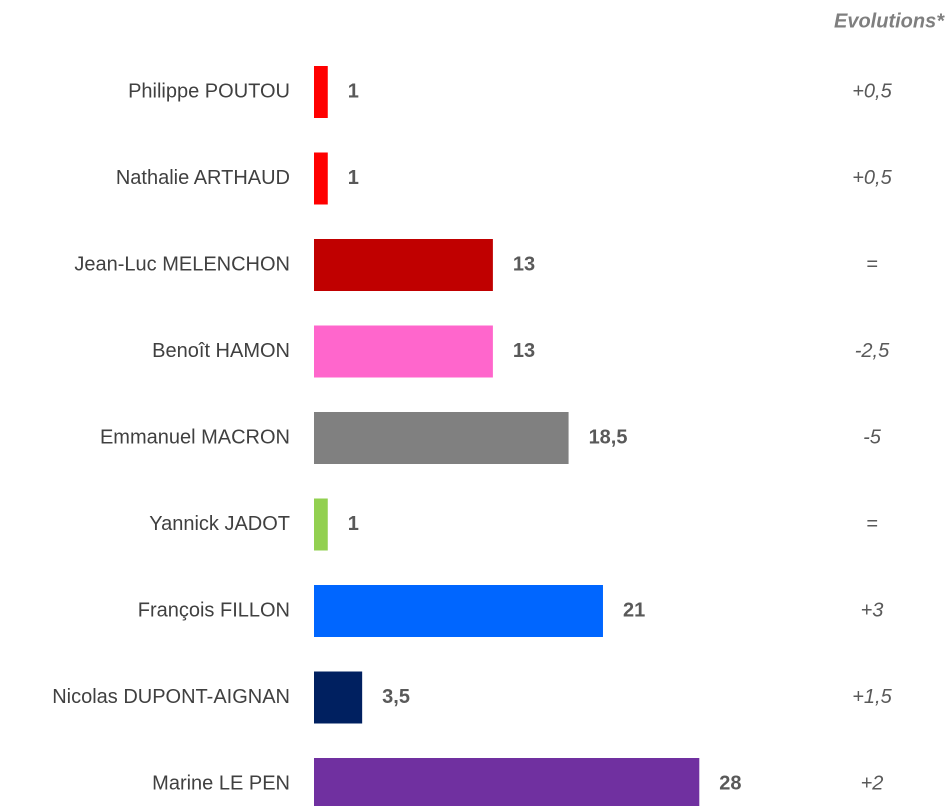  Describe the element at coordinates (872, 783) in the screenshot. I see `evolution: +2` at that location.